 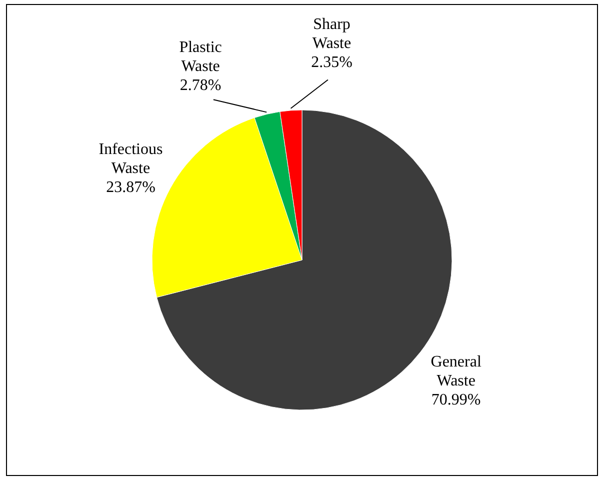 I want to click on data-label: 2.78%, so click(x=201, y=85).